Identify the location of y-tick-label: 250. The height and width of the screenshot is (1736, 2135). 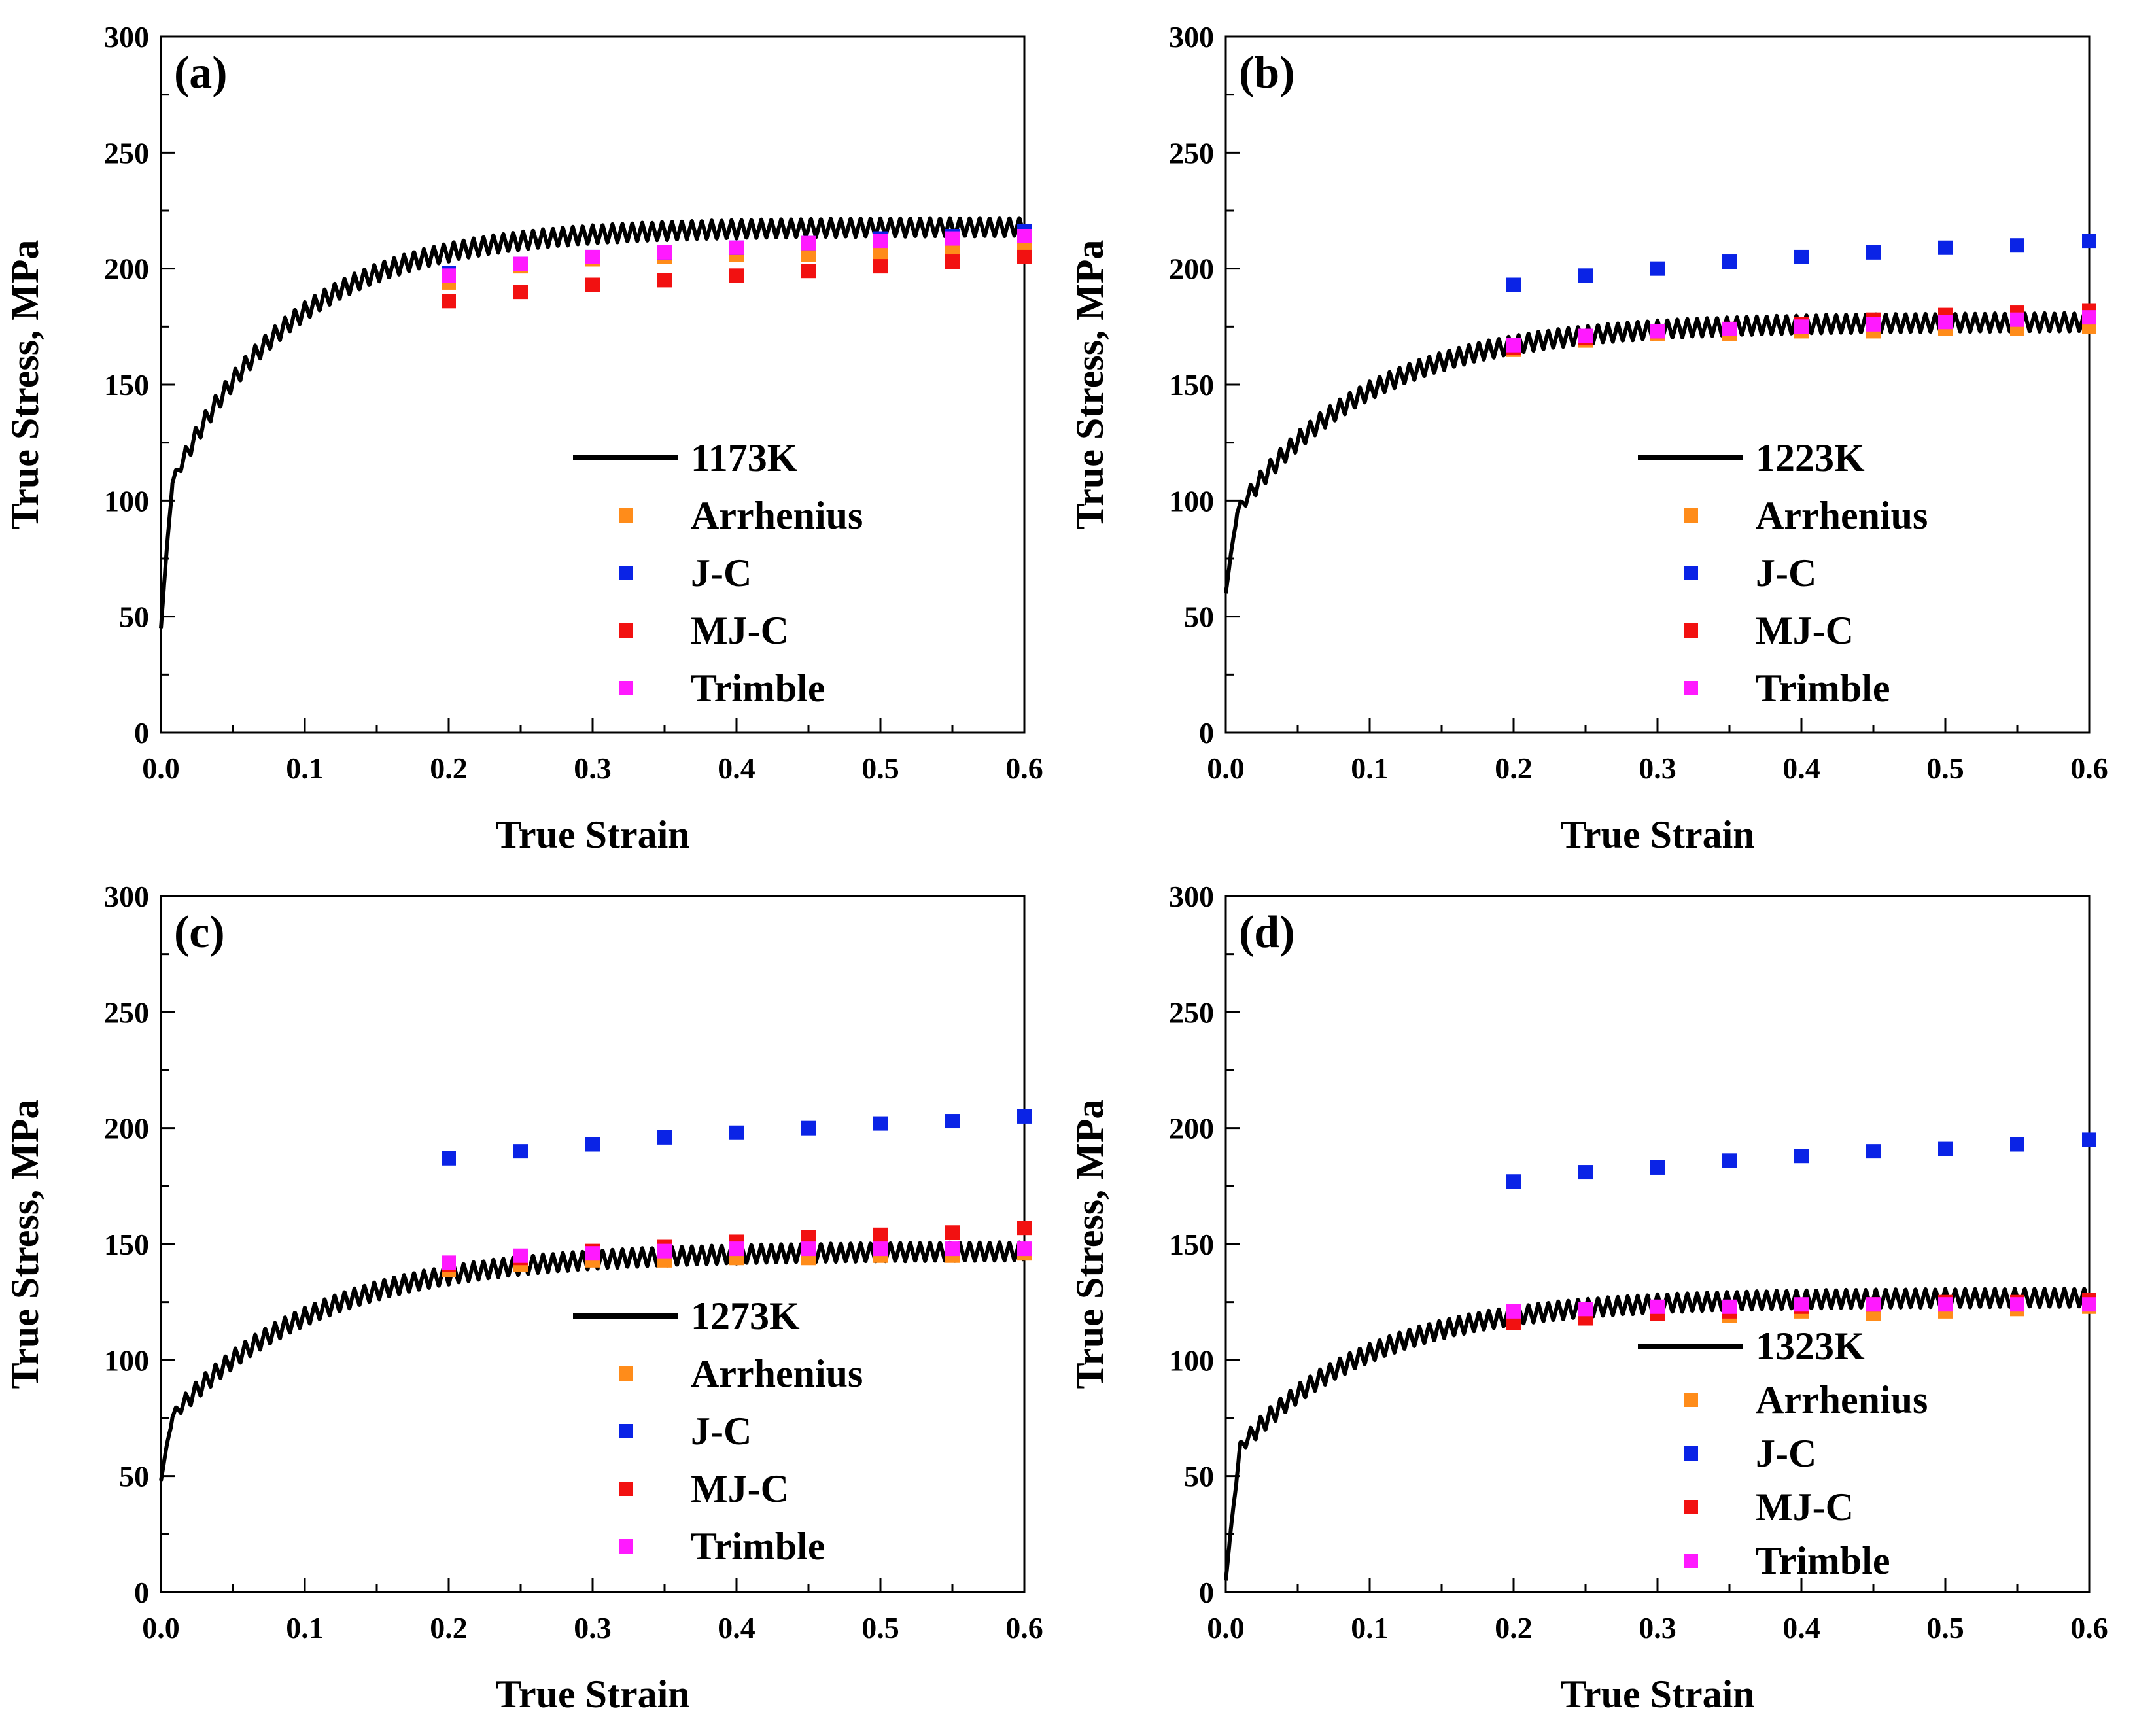
(126, 1012).